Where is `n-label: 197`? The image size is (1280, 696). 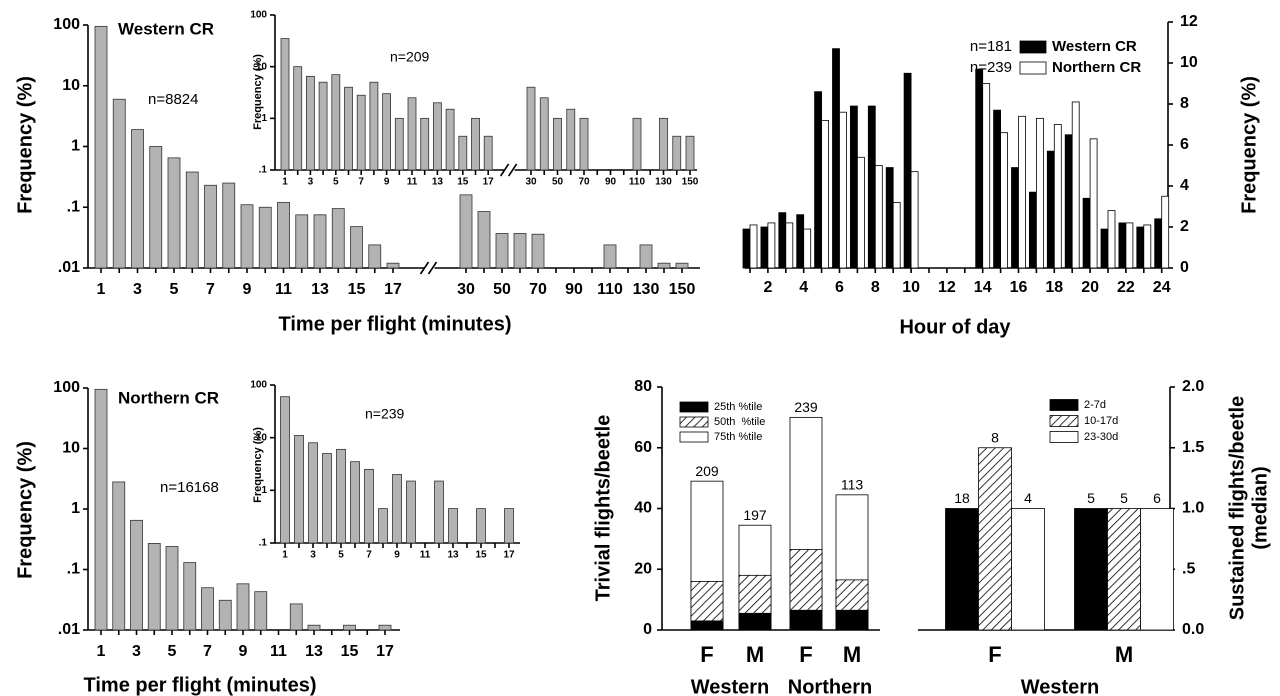
n-label: 197 is located at coordinates (755, 515).